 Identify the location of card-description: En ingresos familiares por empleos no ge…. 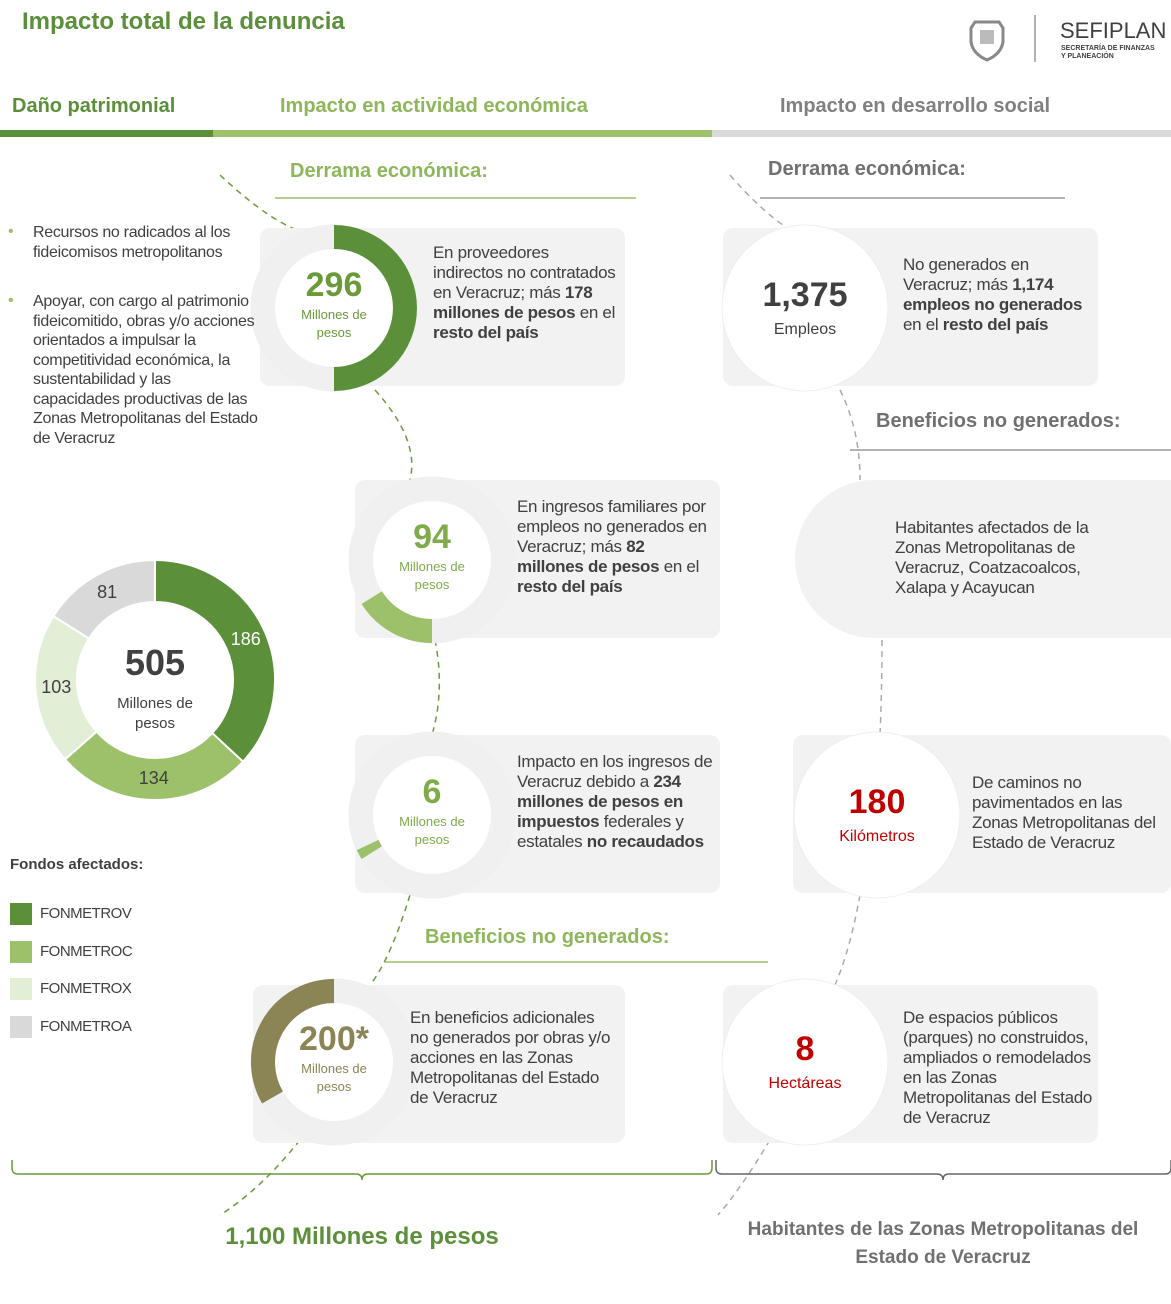
(614, 547).